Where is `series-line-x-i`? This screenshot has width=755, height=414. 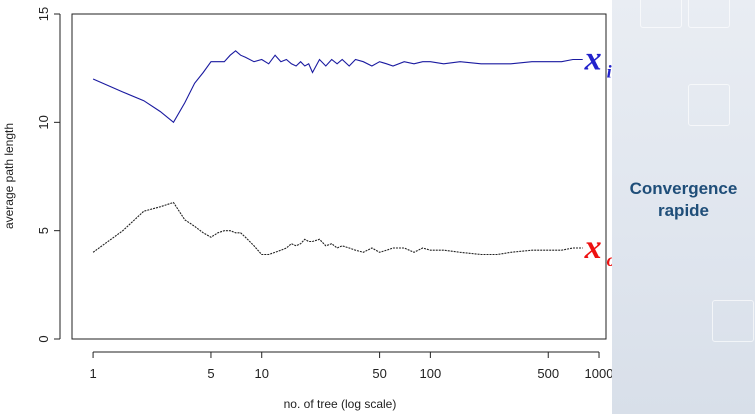 series-line-x-i is located at coordinates (337, 87).